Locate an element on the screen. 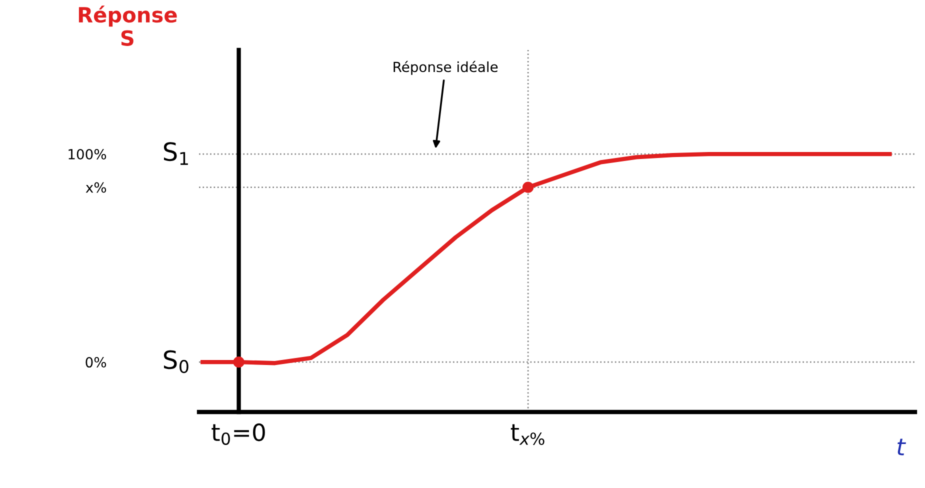 Image resolution: width=925 pixels, height=488 pixels. annotation: Réponse idéale is located at coordinates (446, 67).